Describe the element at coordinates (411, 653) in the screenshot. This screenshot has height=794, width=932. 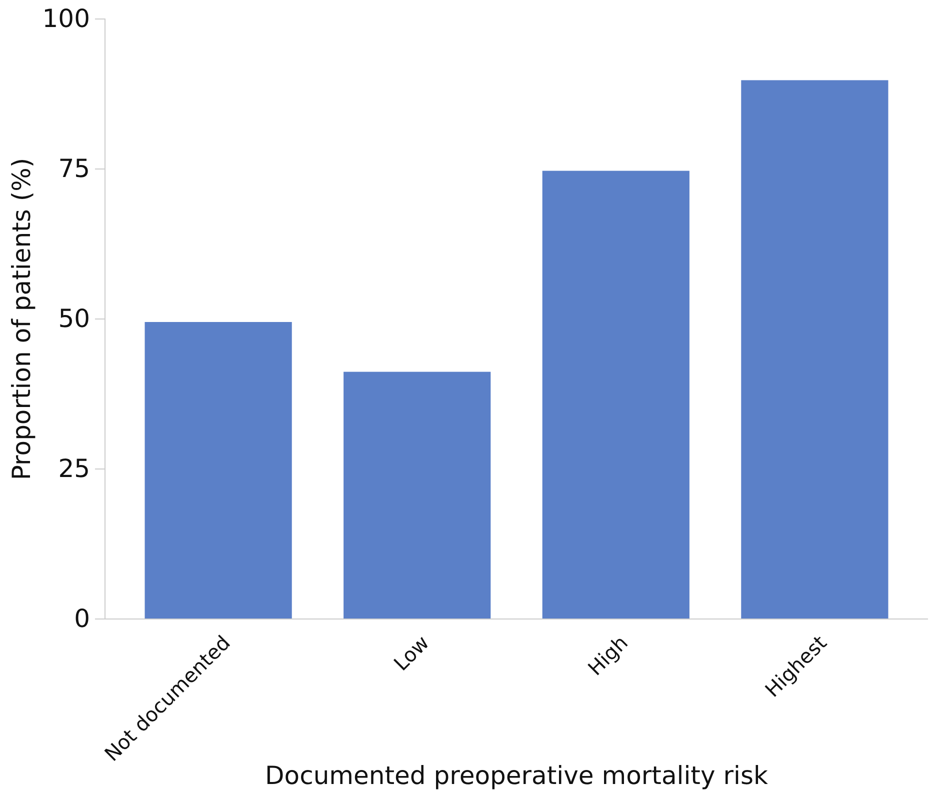
I see `x-tick-label: Low` at that location.